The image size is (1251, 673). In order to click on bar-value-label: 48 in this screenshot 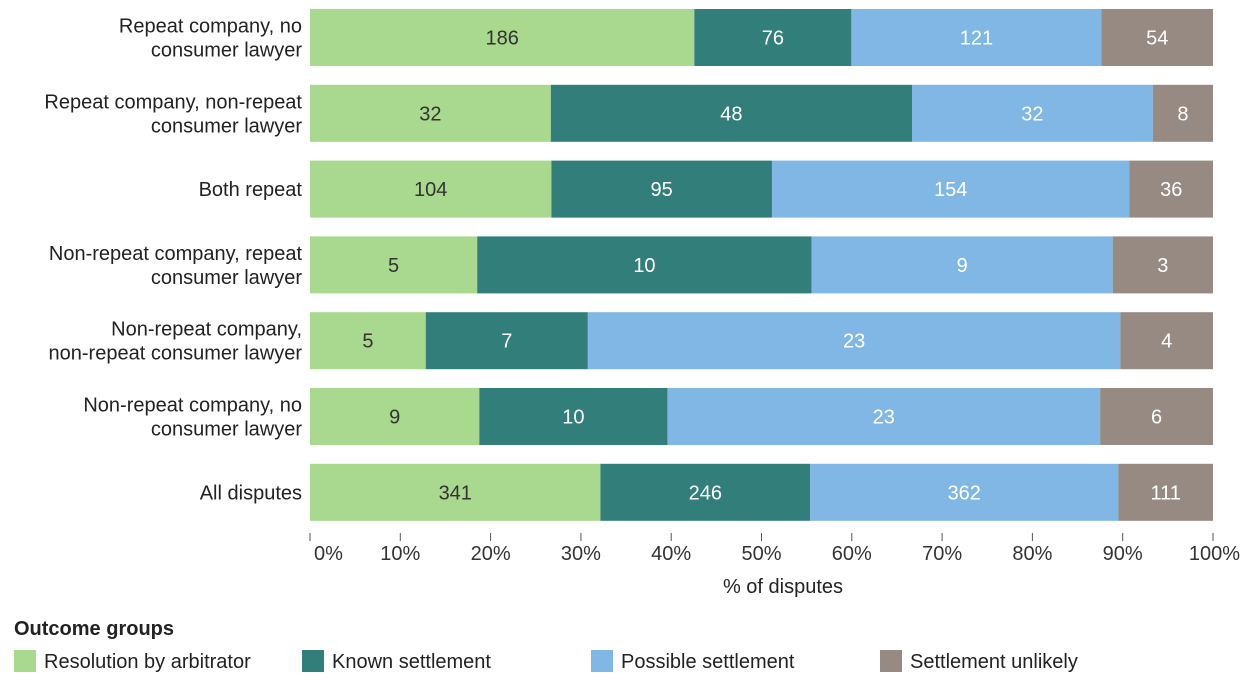, I will do `click(731, 114)`.